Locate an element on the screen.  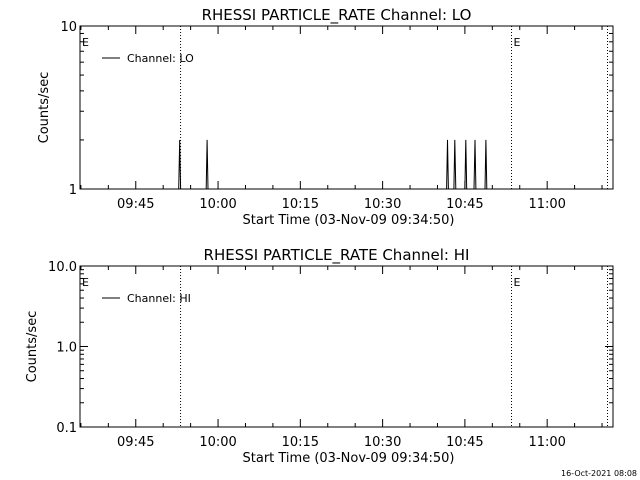
series-line is located at coordinates (333, 164).